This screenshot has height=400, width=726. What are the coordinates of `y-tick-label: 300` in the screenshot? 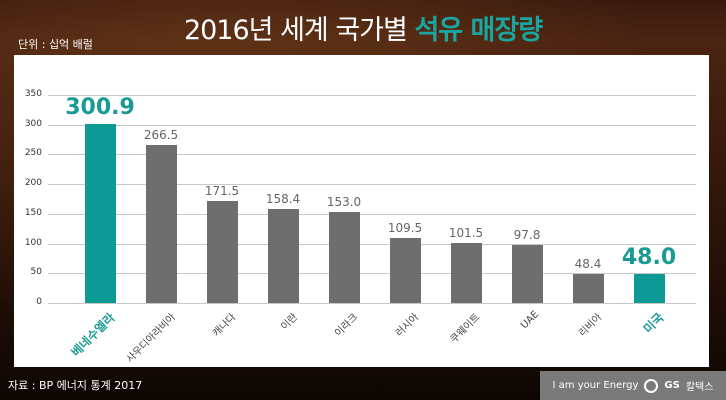 It's located at (33, 123).